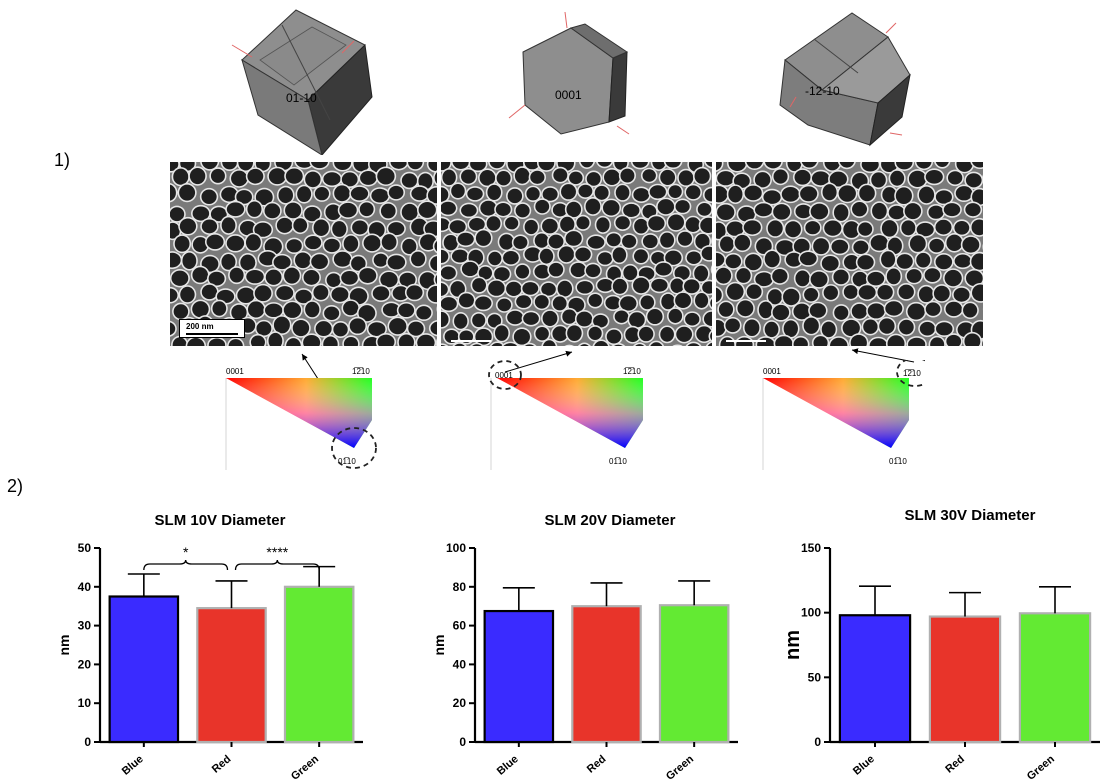  I want to click on ipf-triangle-1: 0001 1̅2̅10 01̅10, so click(301, 418).